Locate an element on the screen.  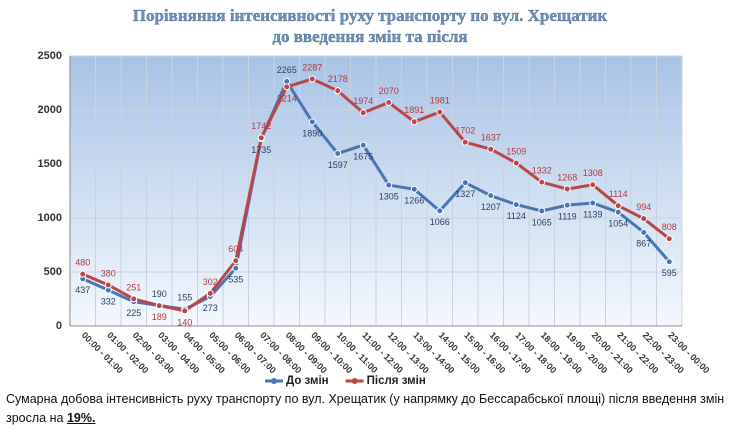
data-label: 1327 is located at coordinates (465, 194).